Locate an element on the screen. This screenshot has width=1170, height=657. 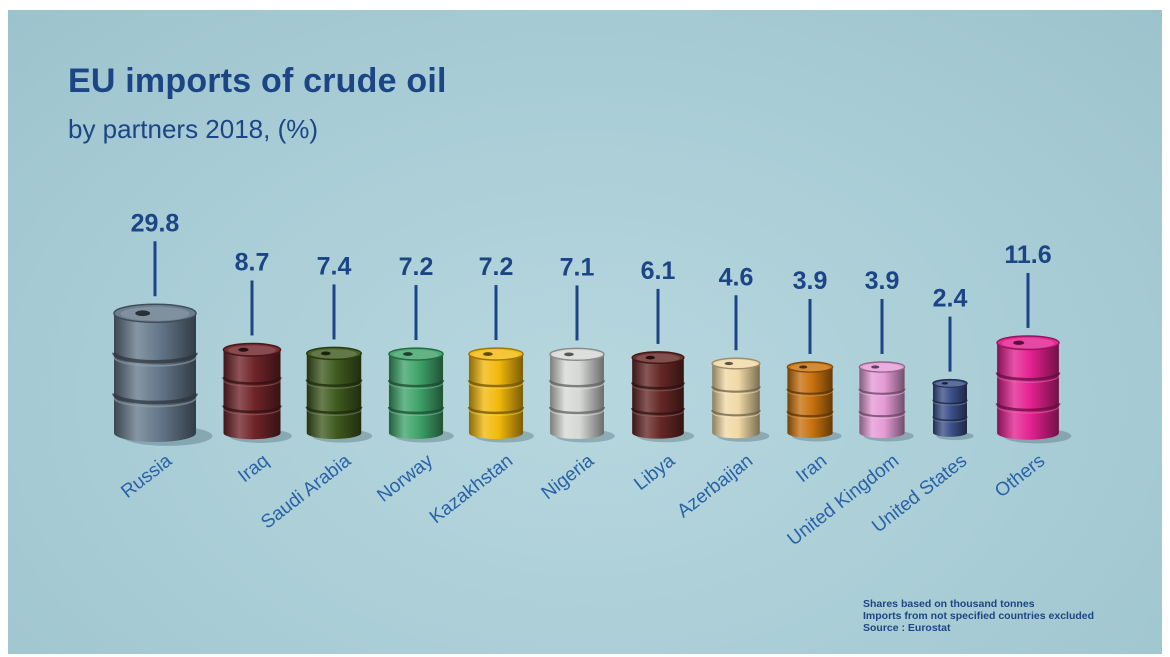
value-label: 3.9 is located at coordinates (882, 281).